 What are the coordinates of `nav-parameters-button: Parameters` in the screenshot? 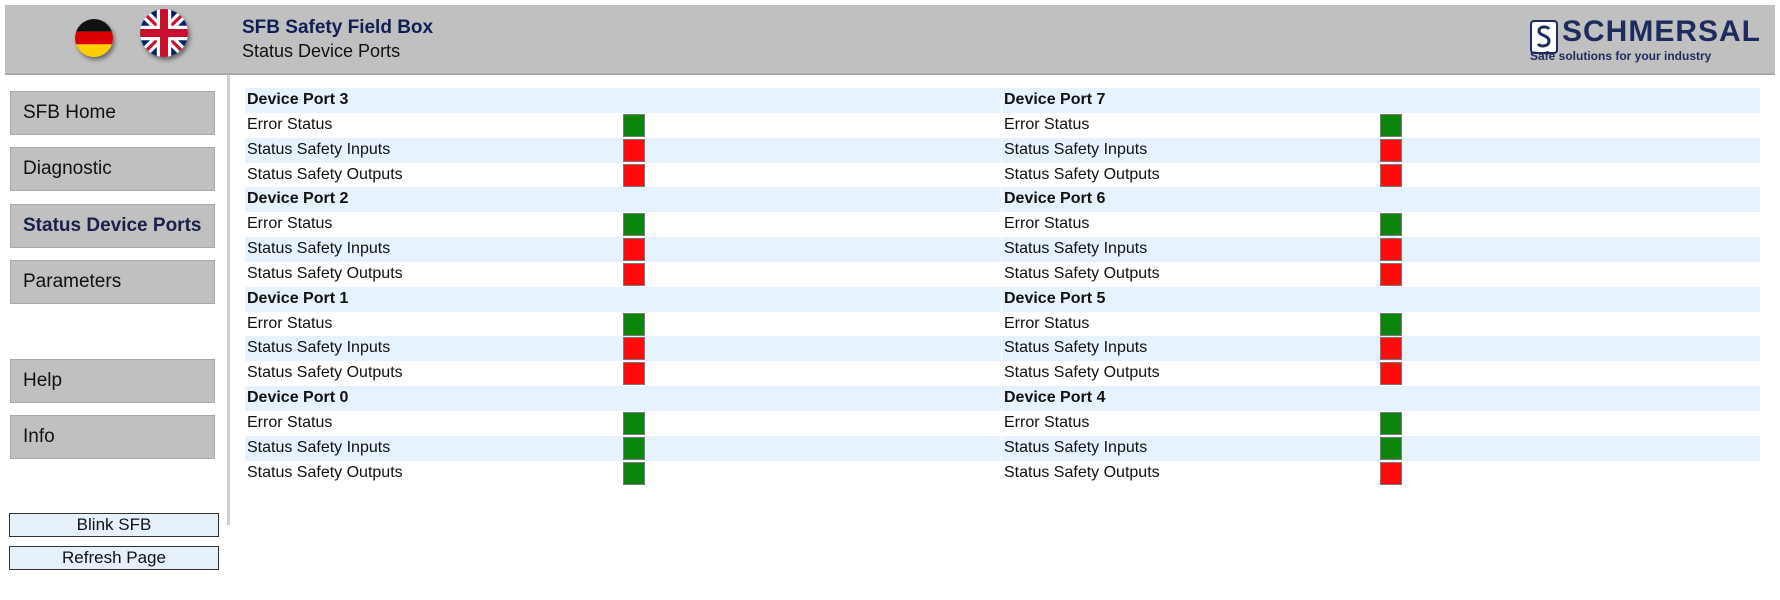 It's located at (112, 282).